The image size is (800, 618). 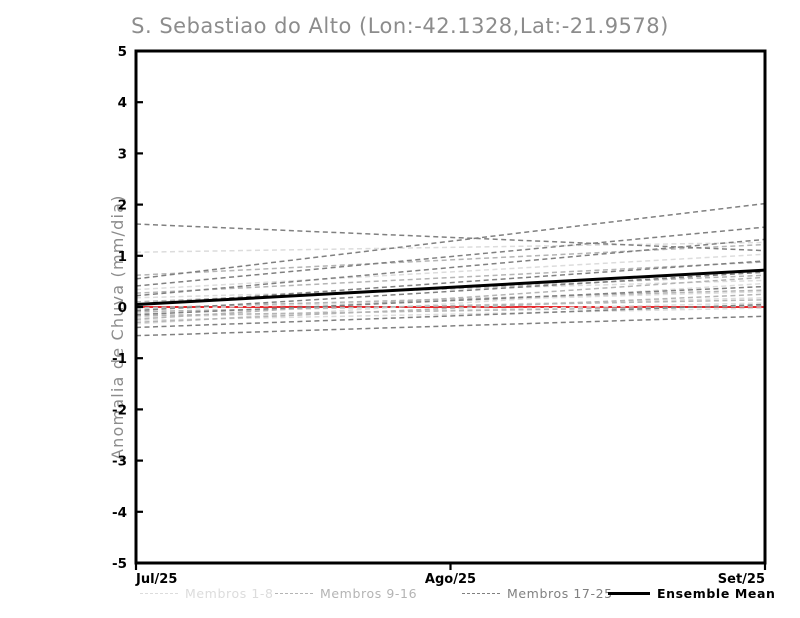 I want to click on legend-label: Membros 1-8, so click(x=229, y=593).